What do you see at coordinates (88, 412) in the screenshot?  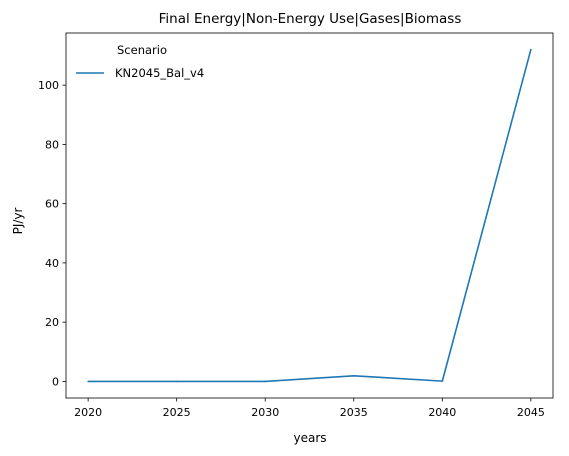 I see `x-tick-label: 2020` at bounding box center [88, 412].